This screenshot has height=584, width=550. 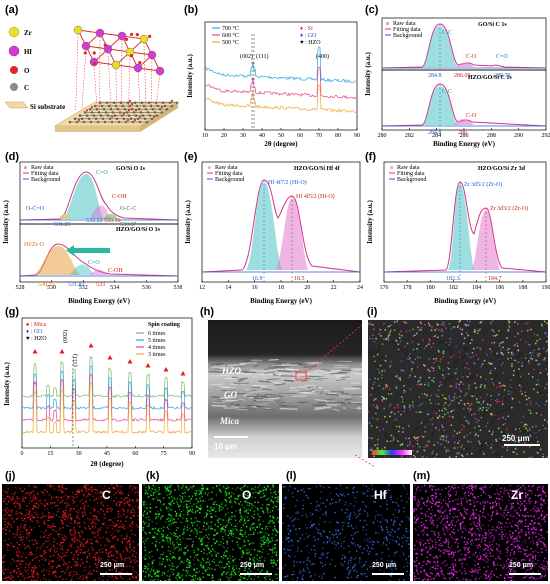 I want to click on f-val-2: 184.7, so click(x=495, y=279).